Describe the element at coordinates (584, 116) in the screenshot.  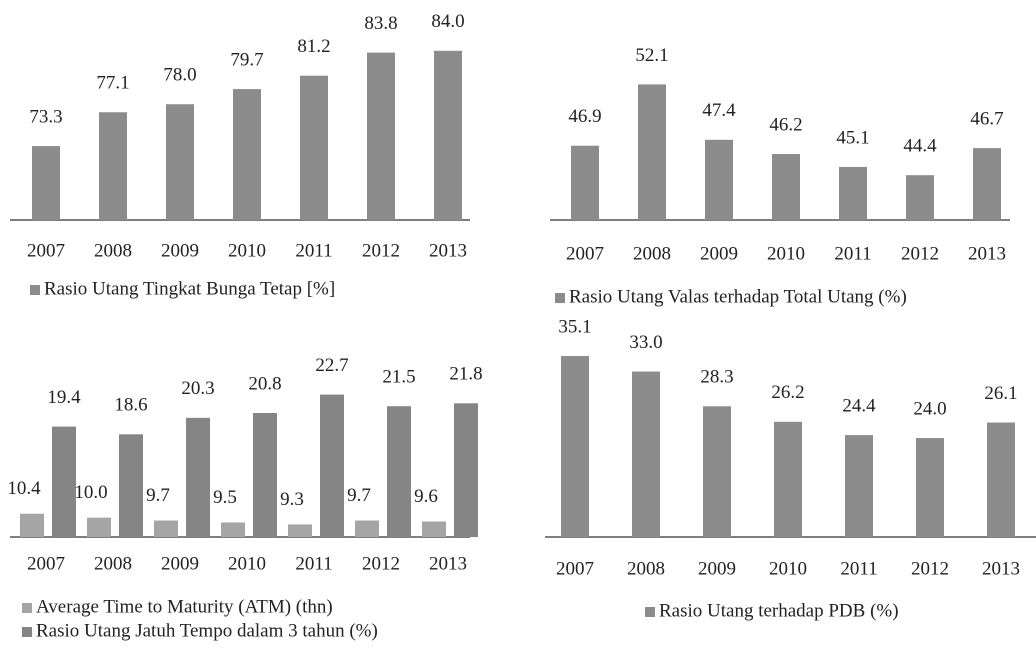
I see `data-label: 46.9` at that location.